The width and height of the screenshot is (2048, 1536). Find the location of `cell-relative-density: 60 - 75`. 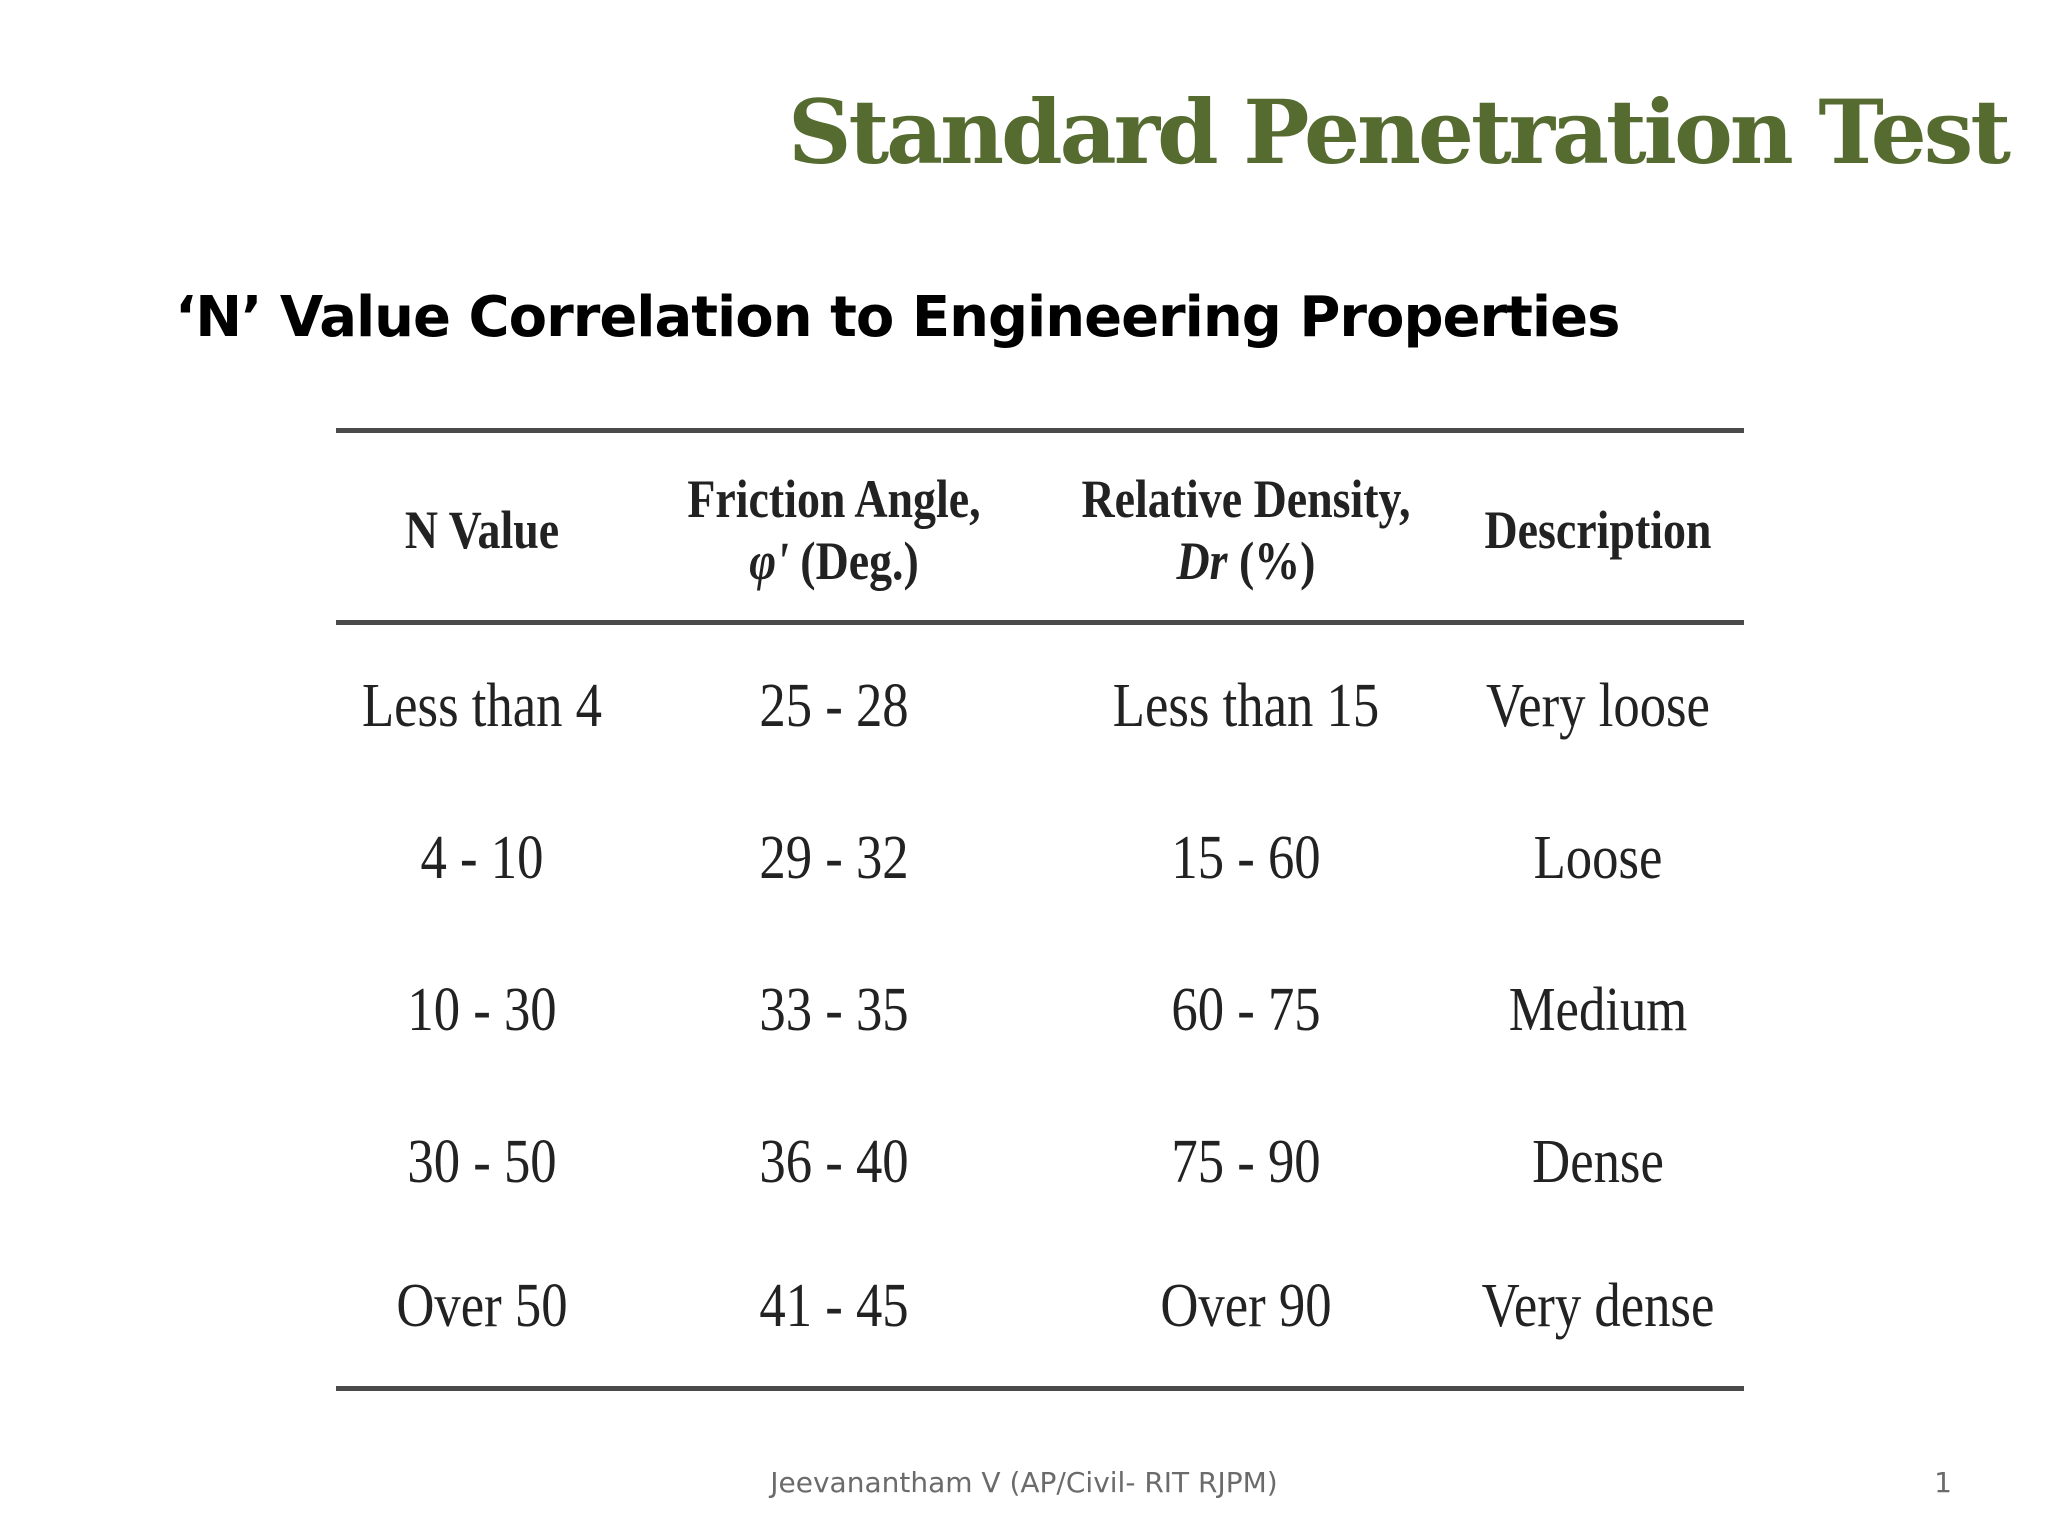

cell-relative-density: 60 - 75 is located at coordinates (1246, 1009).